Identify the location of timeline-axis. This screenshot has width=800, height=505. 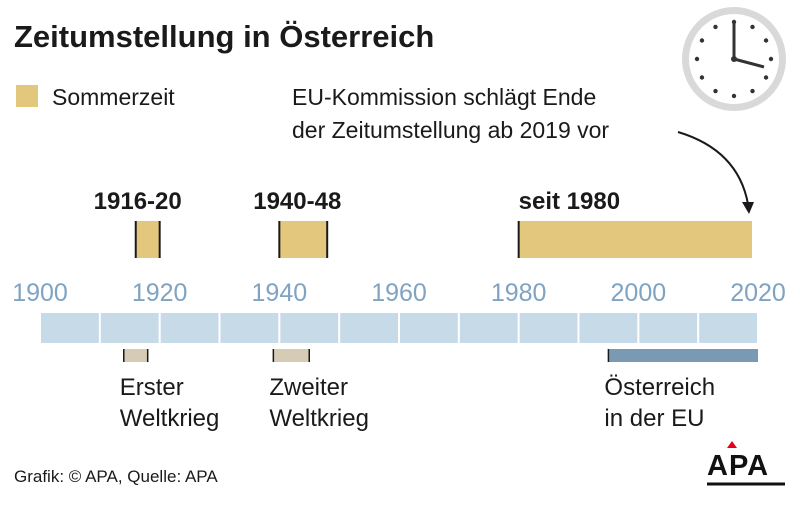
(399, 328).